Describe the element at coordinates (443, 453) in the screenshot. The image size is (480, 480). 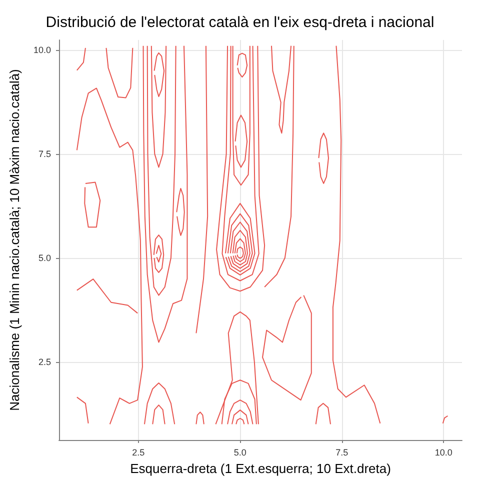
I see `x-tick-label: 10.0` at that location.